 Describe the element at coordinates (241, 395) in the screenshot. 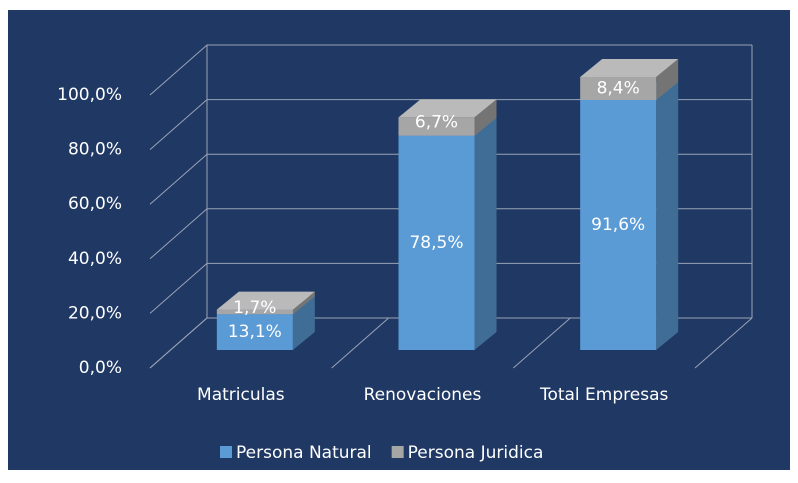

I see `x-tick-label: Matriculas` at that location.